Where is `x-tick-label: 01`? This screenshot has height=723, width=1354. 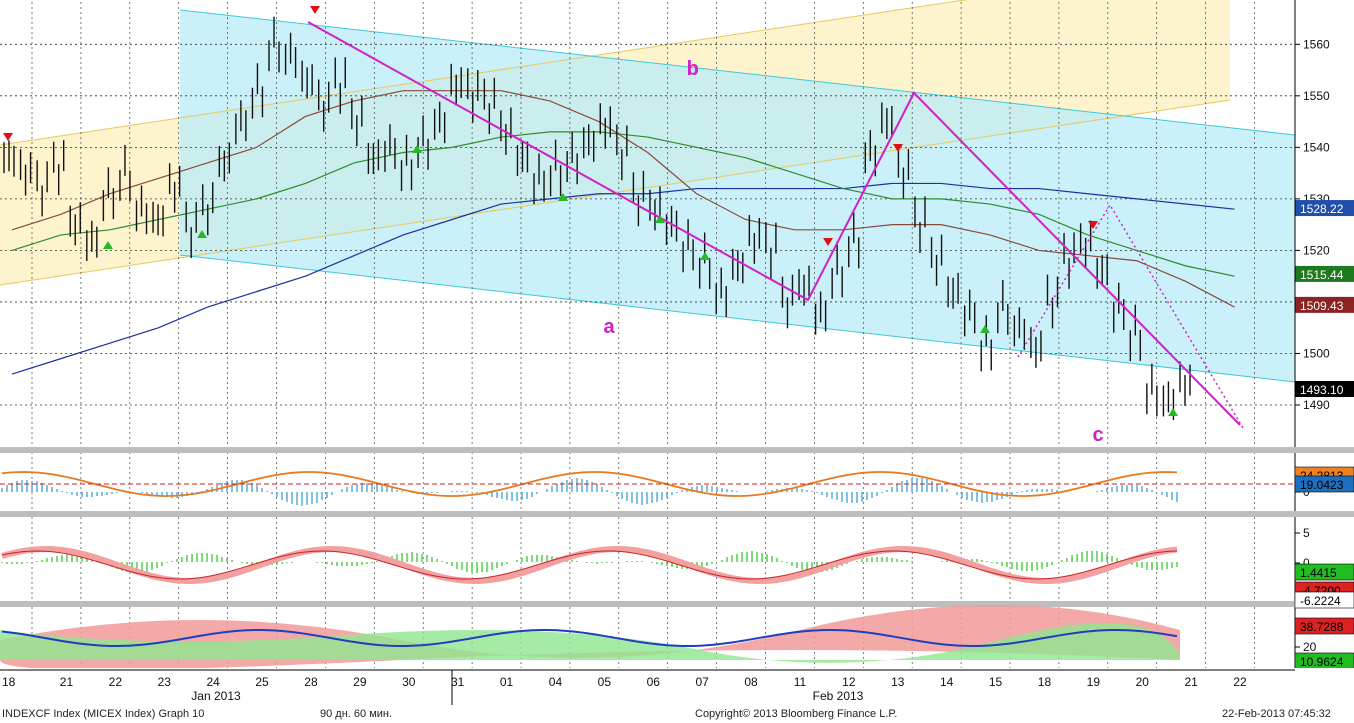 x-tick-label: 01 is located at coordinates (507, 682).